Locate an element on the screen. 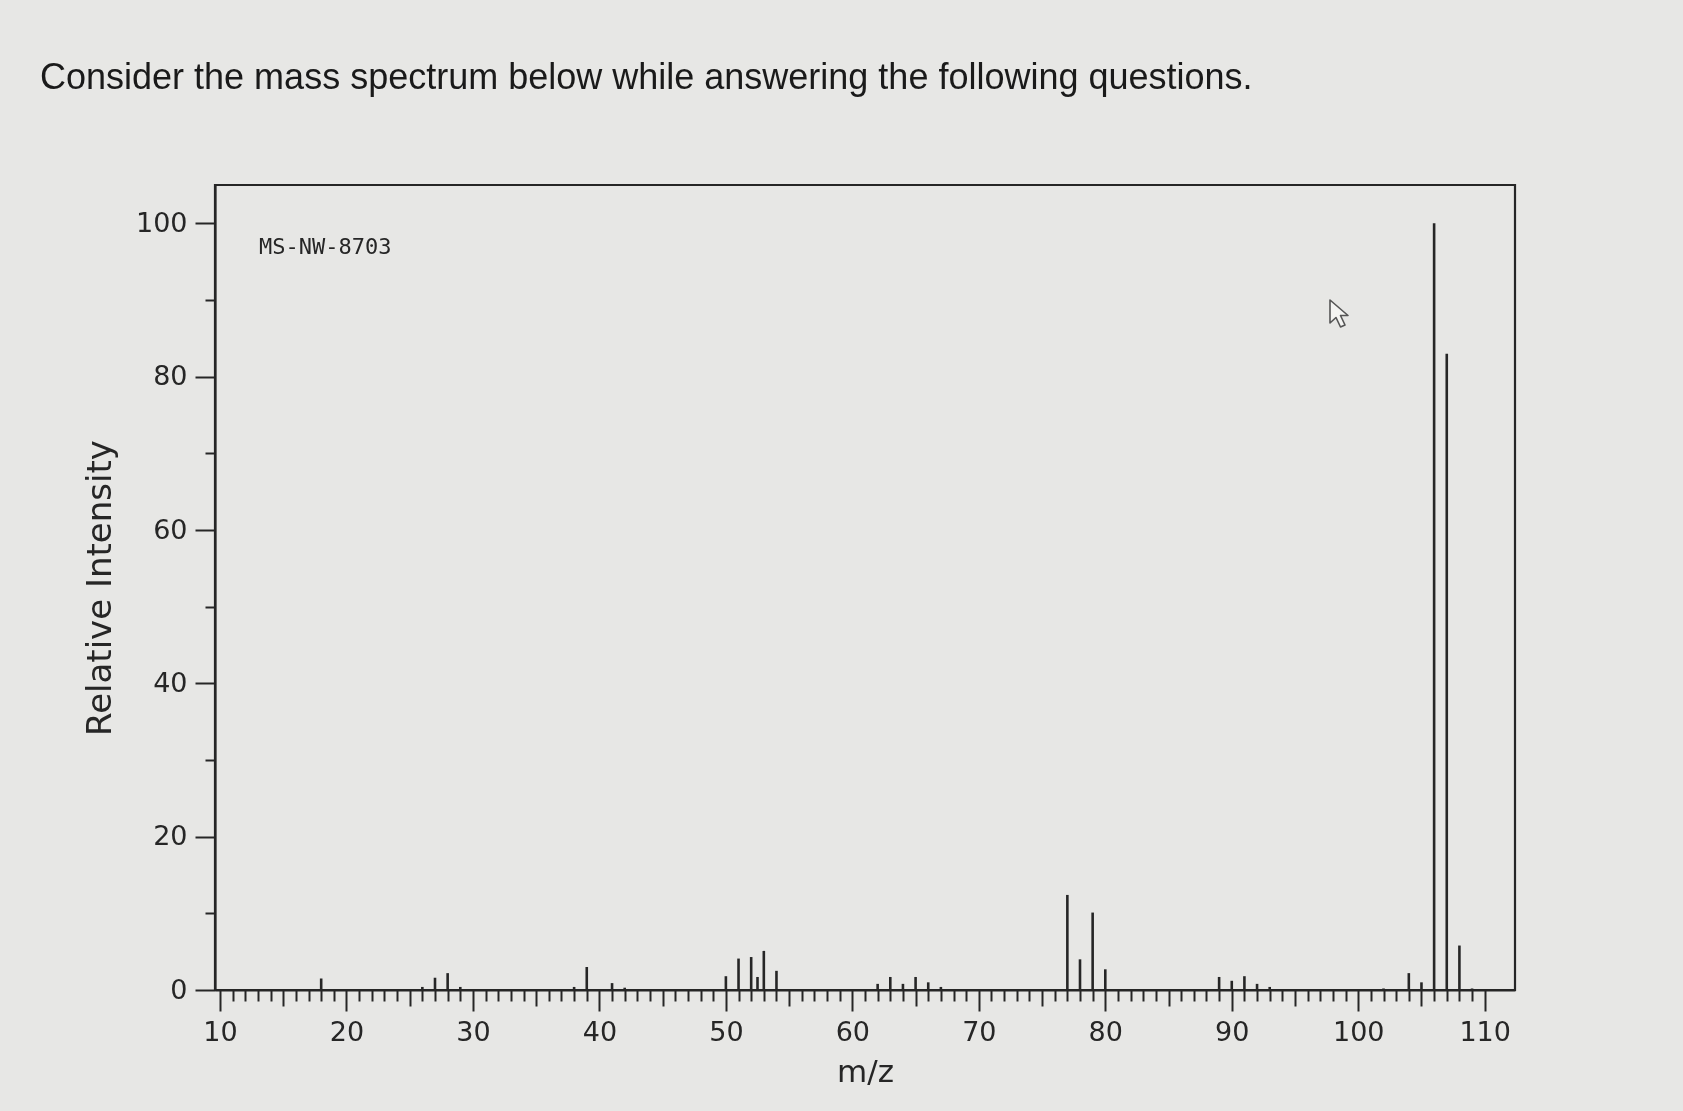 This screenshot has height=1111, width=1683. y-tick-label: 0 is located at coordinates (179, 989).